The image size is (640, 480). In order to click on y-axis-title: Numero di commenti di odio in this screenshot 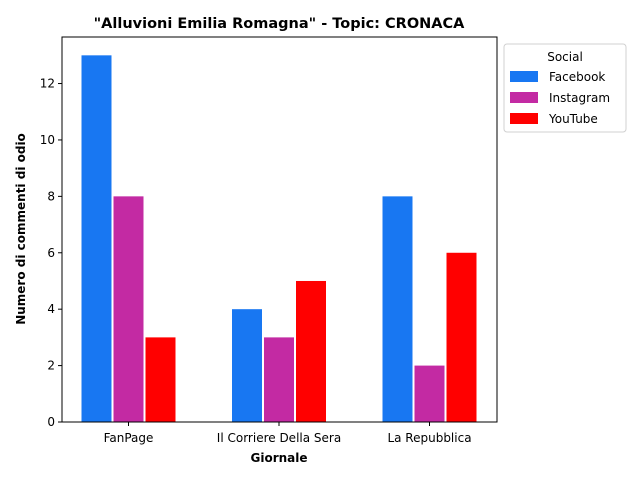, I will do `click(21, 229)`.